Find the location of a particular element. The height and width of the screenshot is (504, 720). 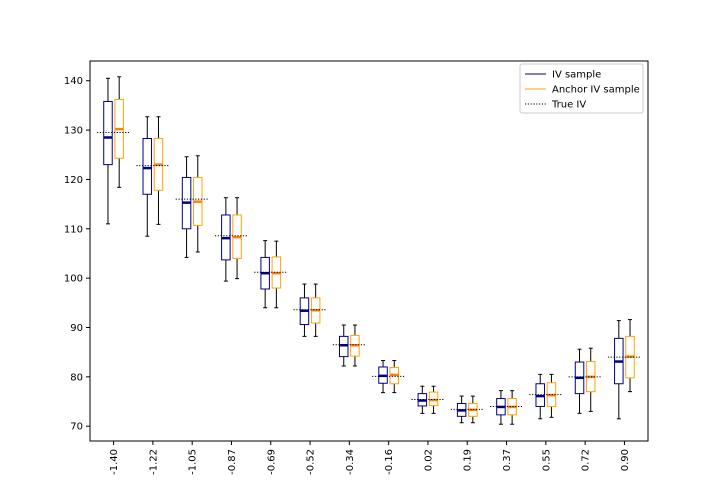

x-tick-label-2: -1.05 is located at coordinates (193, 462).